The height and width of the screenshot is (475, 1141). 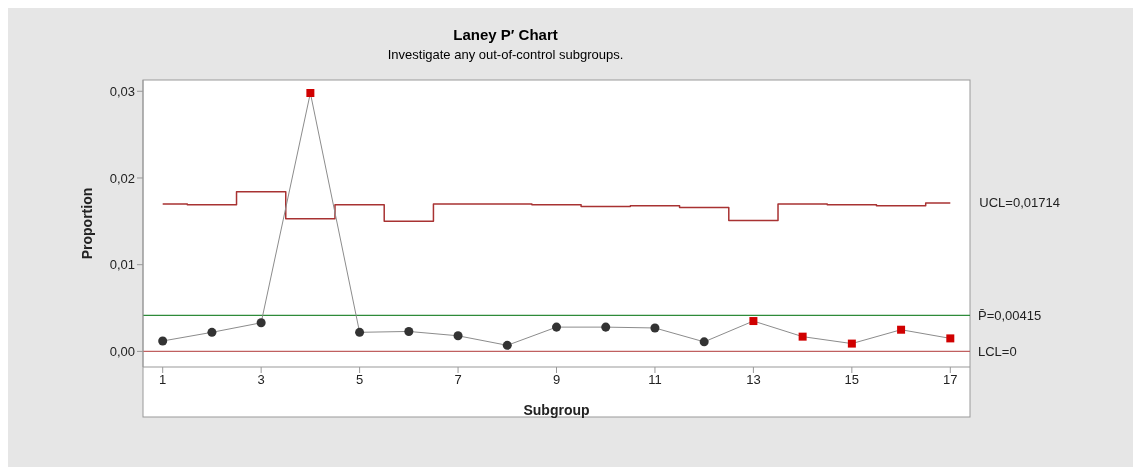 I want to click on ref-line-label: P̄=0,00415, so click(x=1010, y=316).